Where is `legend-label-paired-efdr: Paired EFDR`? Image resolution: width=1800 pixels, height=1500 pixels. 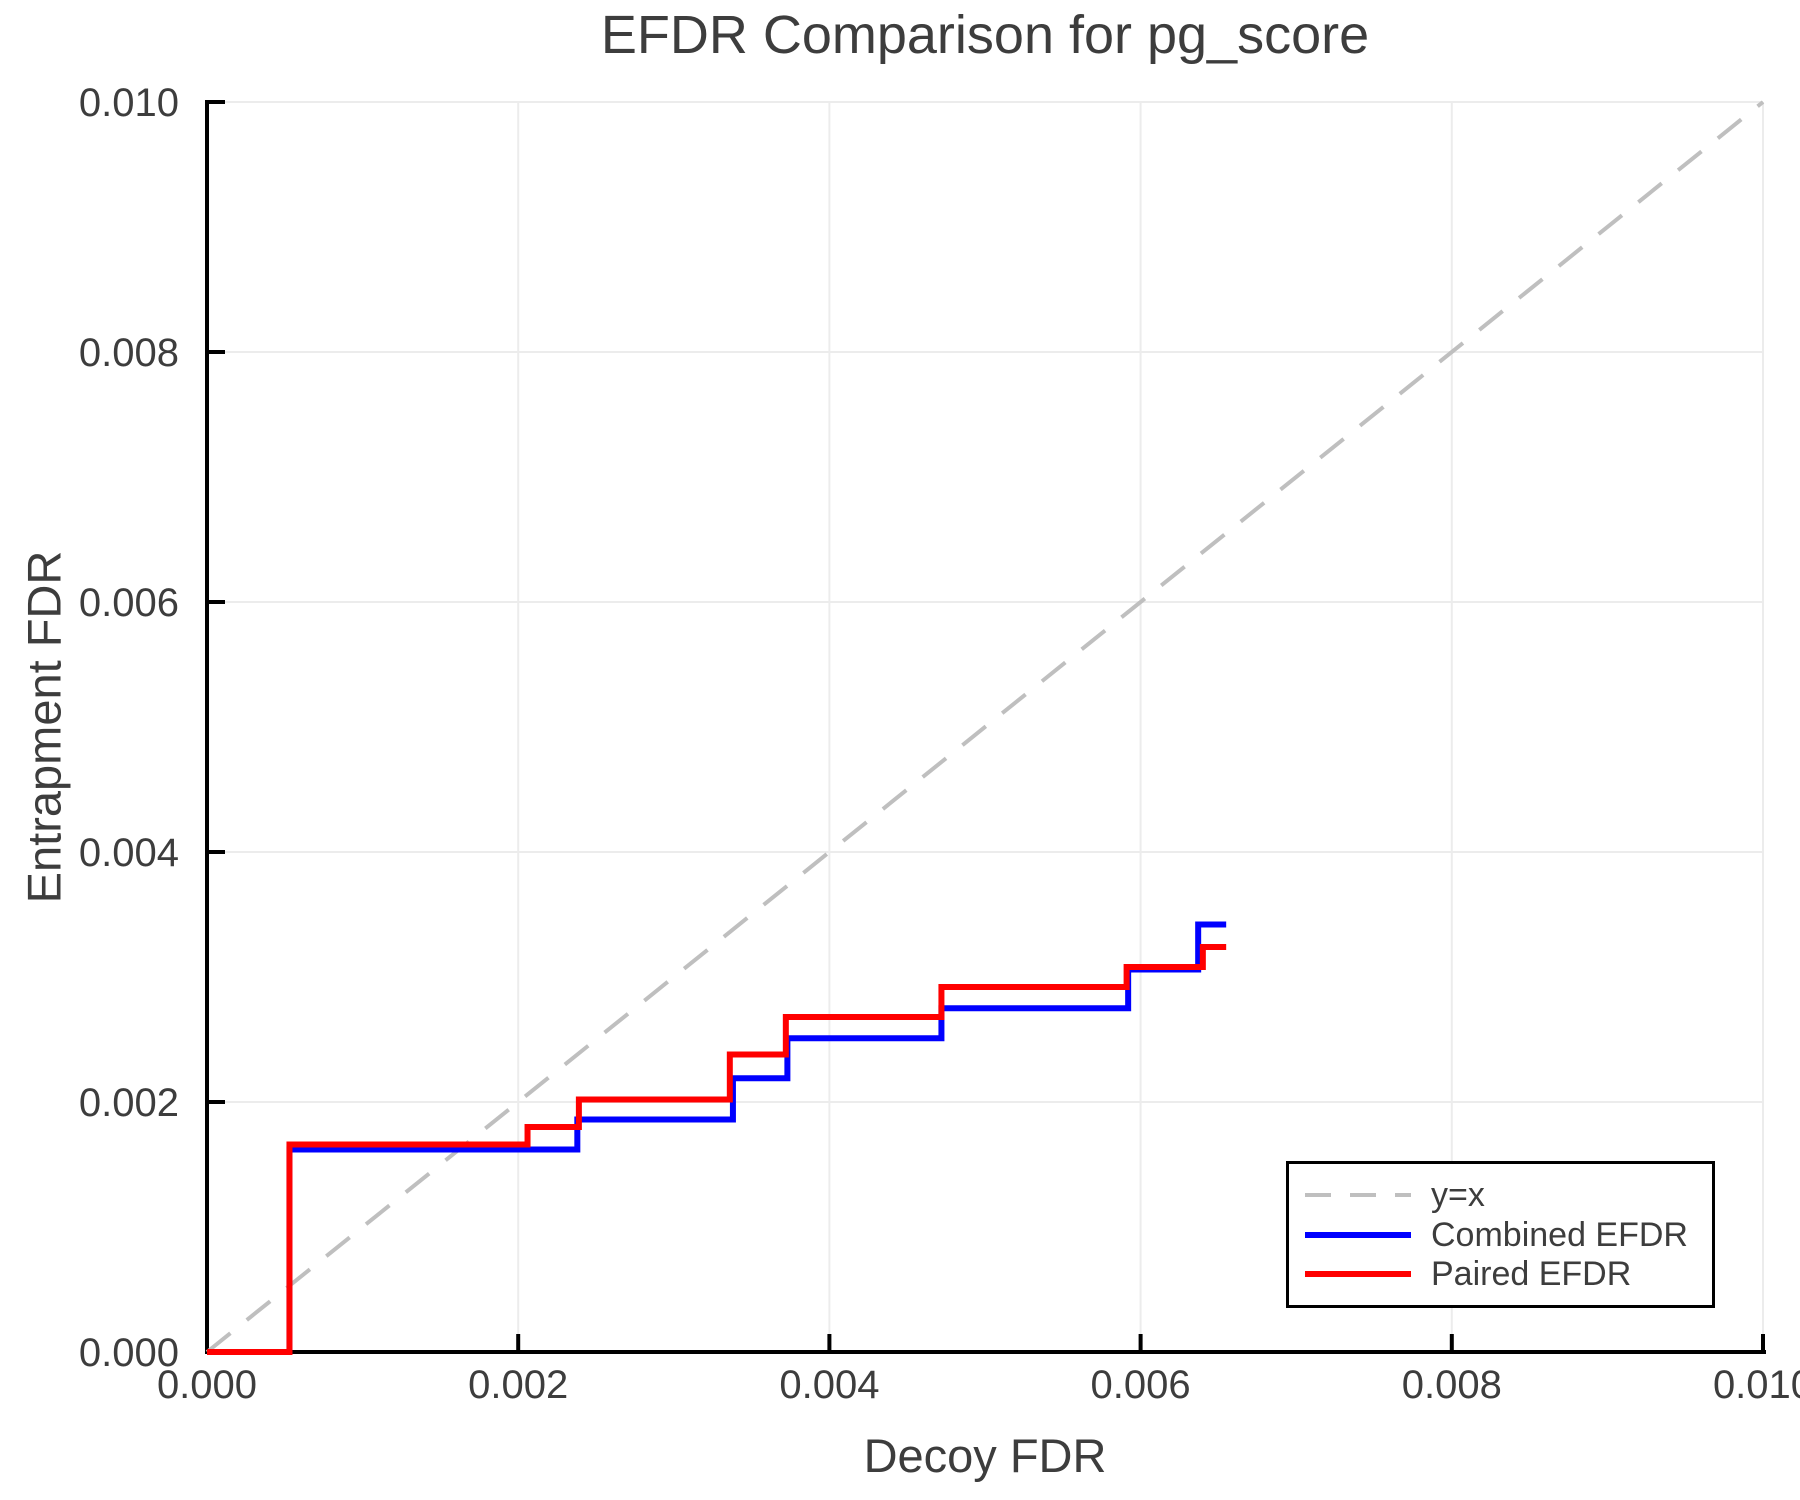
legend-label-paired-efdr: Paired EFDR is located at coordinates (1531, 1274).